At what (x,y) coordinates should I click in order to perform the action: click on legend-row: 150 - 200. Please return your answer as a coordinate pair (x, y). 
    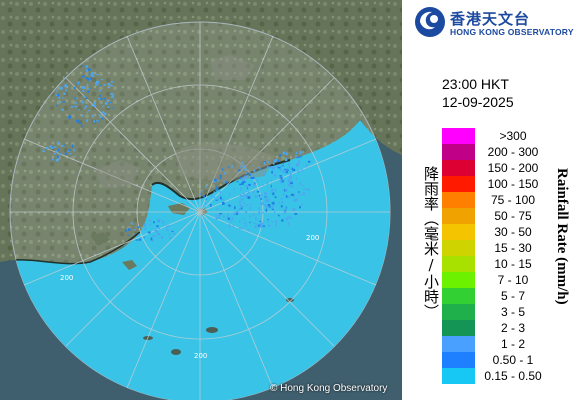
    Looking at the image, I should click on (507, 168).